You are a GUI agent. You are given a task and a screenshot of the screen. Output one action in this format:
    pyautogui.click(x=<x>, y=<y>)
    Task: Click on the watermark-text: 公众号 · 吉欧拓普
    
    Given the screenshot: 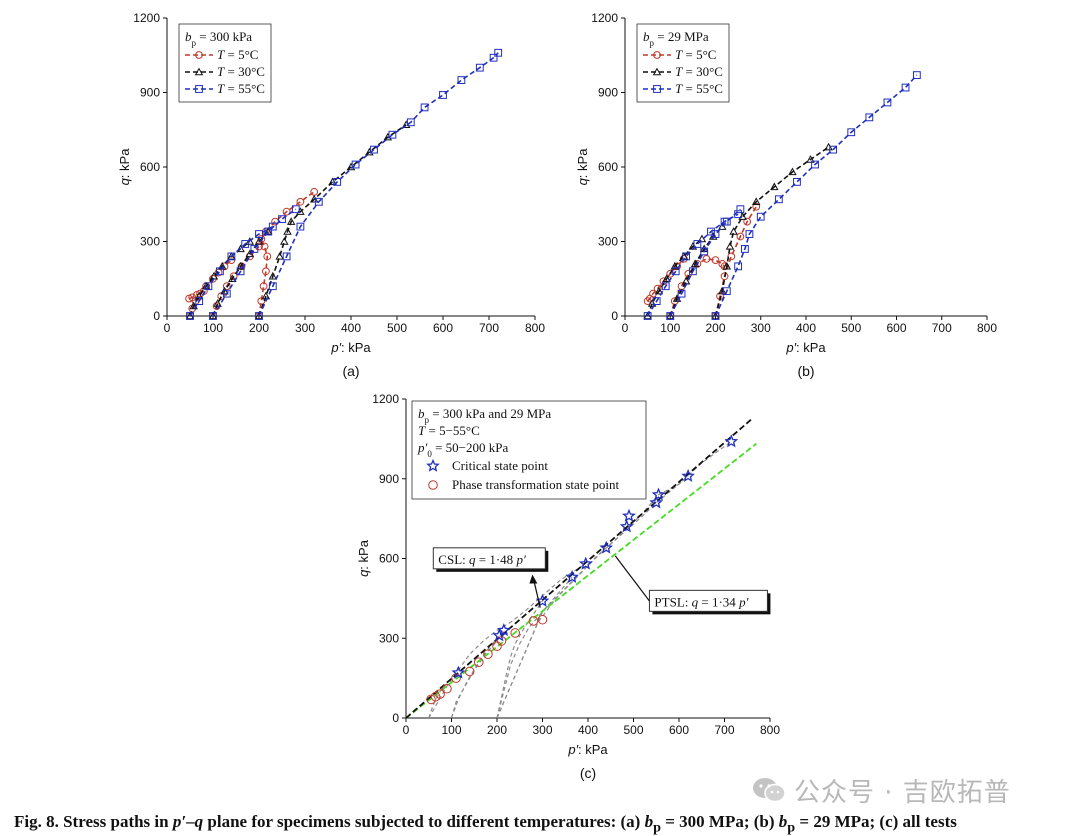 What is the action you would take?
    pyautogui.click(x=902, y=793)
    